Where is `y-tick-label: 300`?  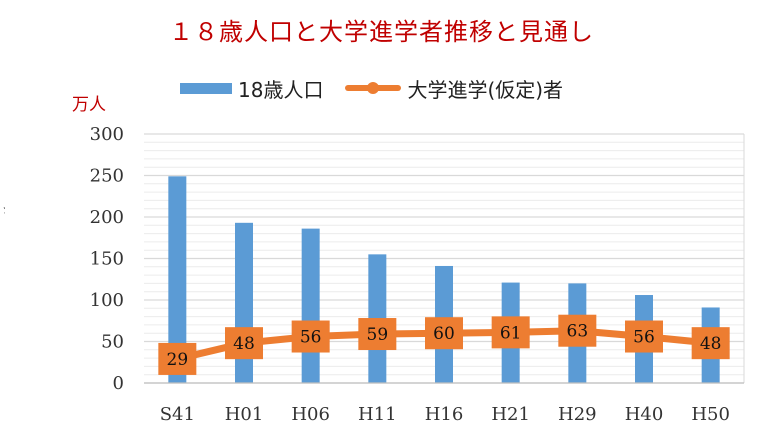 y-tick-label: 300 is located at coordinates (107, 134).